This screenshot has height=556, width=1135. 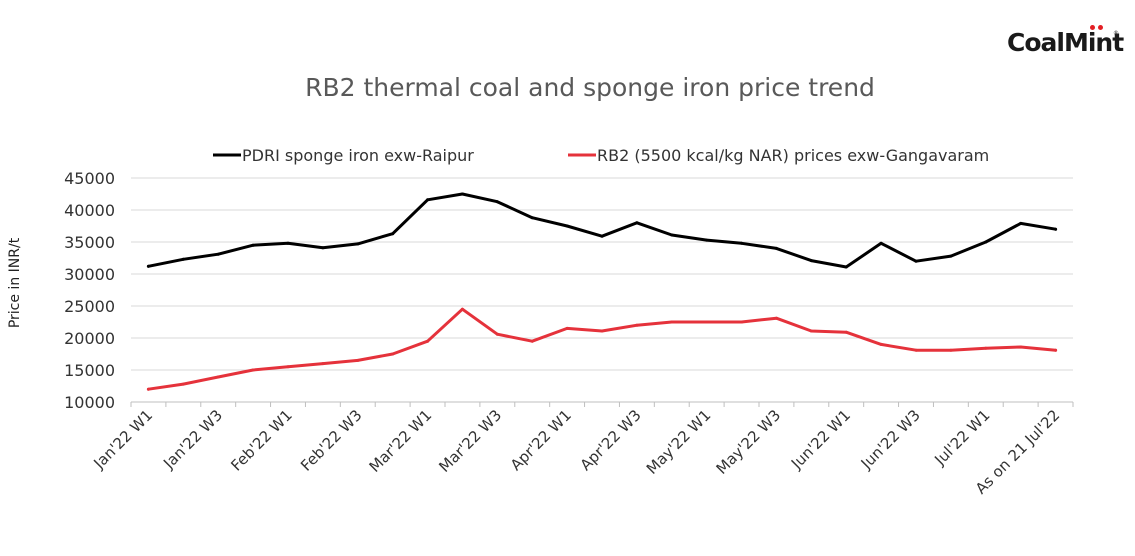 I want to click on x-tick-label: Apr'22 W3, so click(x=611, y=440).